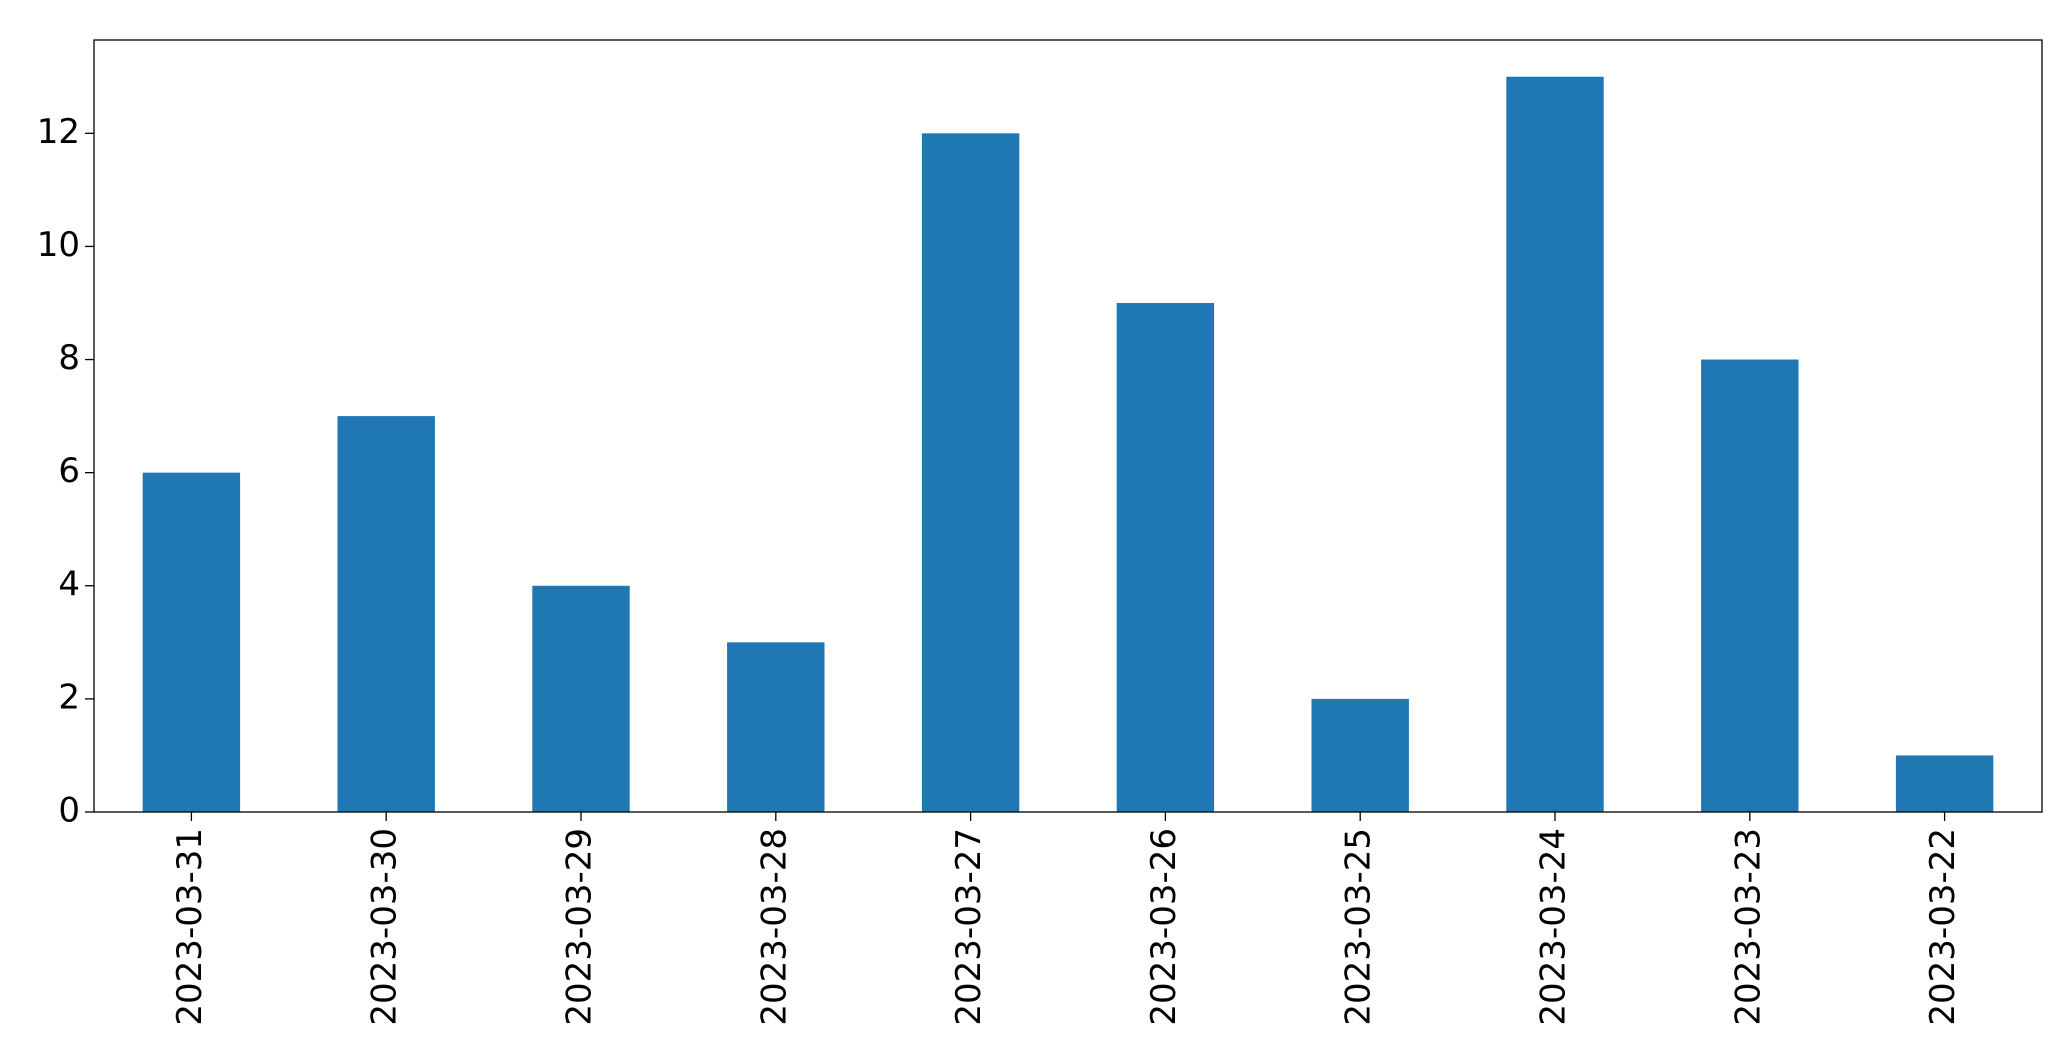 This screenshot has height=1061, width=2071. What do you see at coordinates (969, 927) in the screenshot?
I see `x-tick-label: 2023-03-27` at bounding box center [969, 927].